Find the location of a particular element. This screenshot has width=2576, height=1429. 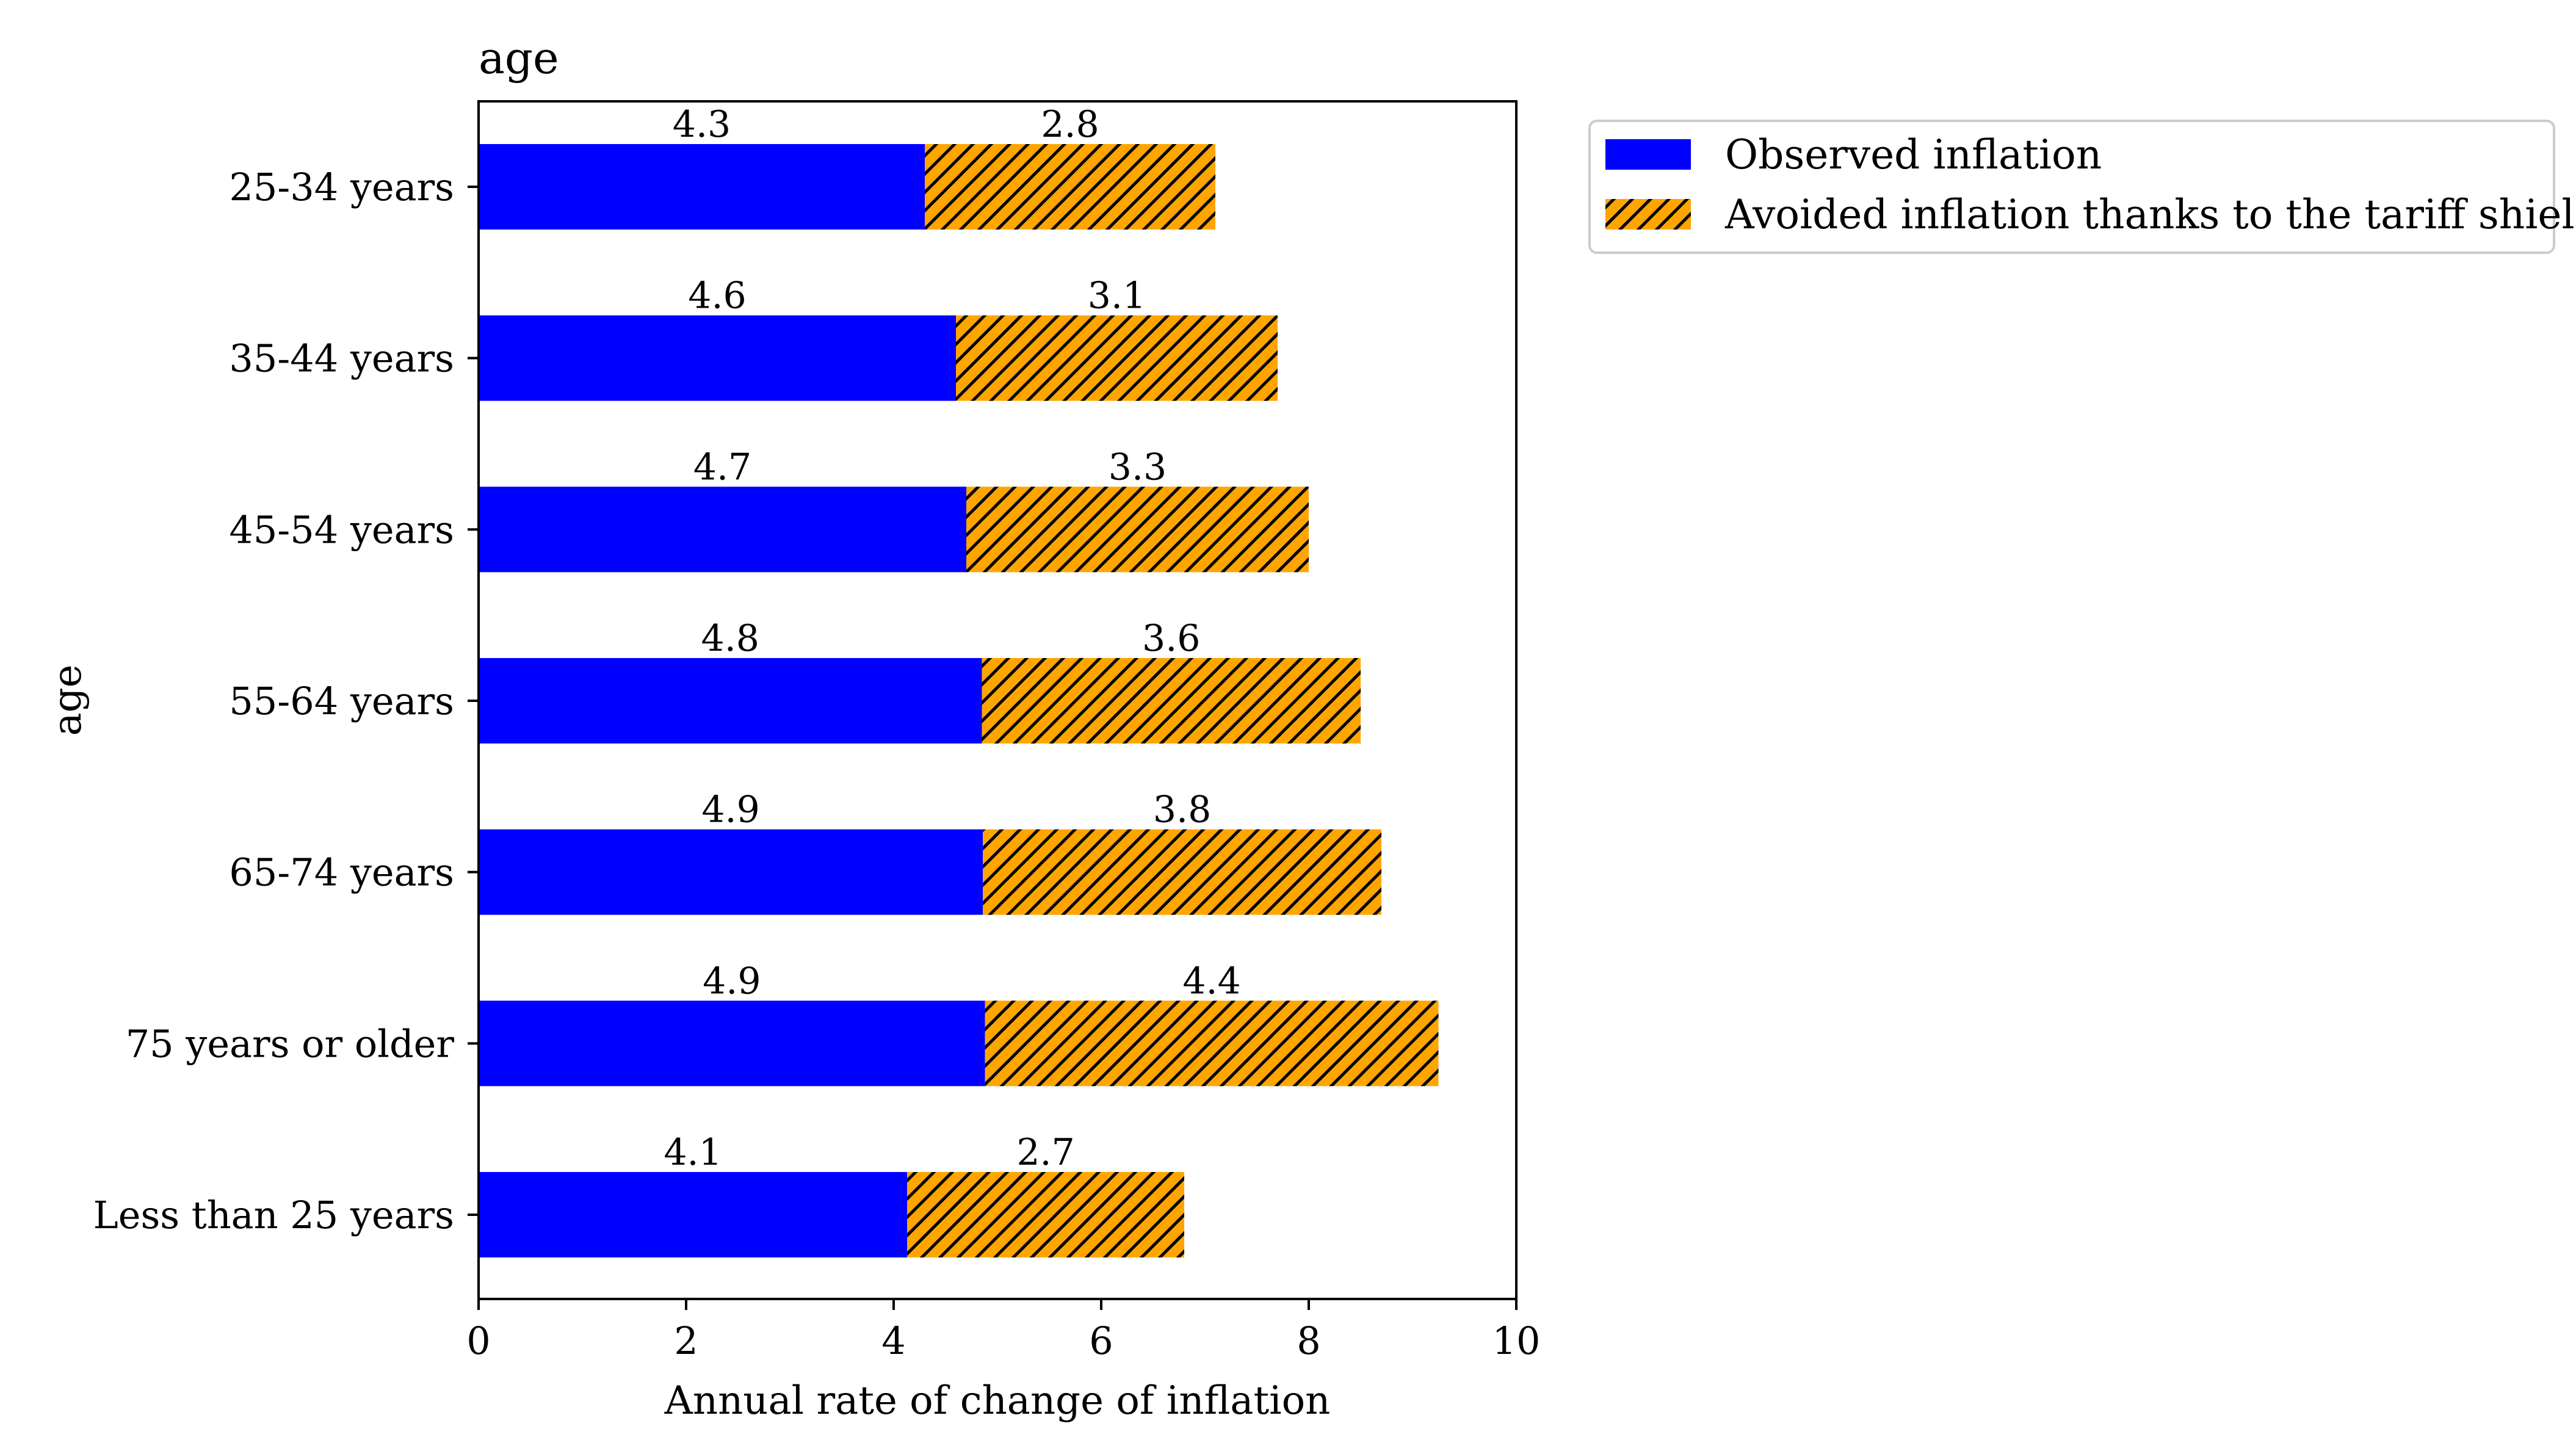

y-axis-title: age is located at coordinates (67, 700).